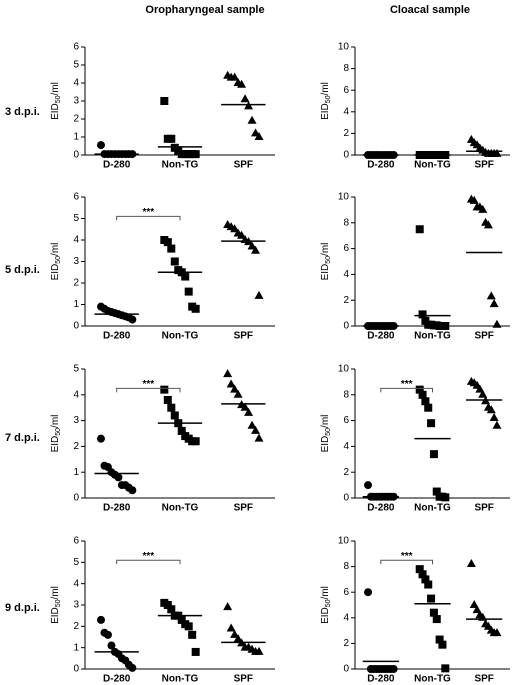 The width and height of the screenshot is (515, 685). Describe the element at coordinates (22, 112) in the screenshot. I see `row-label: 3 d.p.i.` at that location.